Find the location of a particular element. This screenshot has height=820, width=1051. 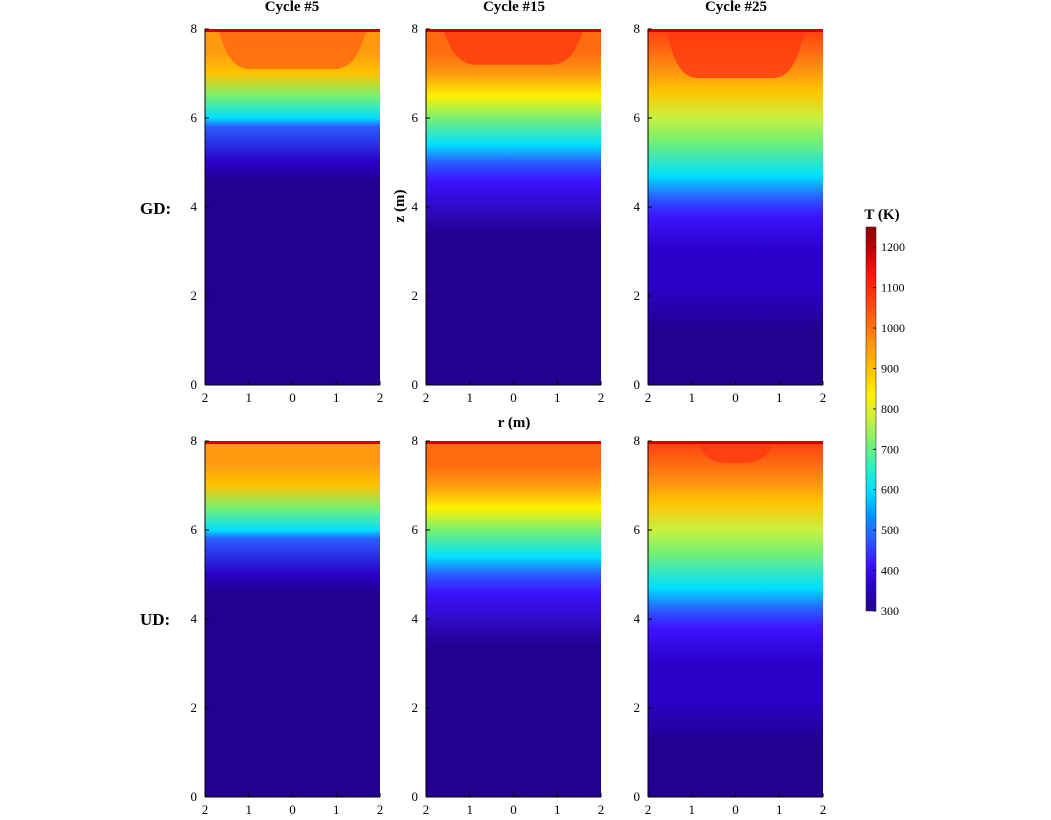

colorbar-tick-label: 800 is located at coordinates (890, 409).